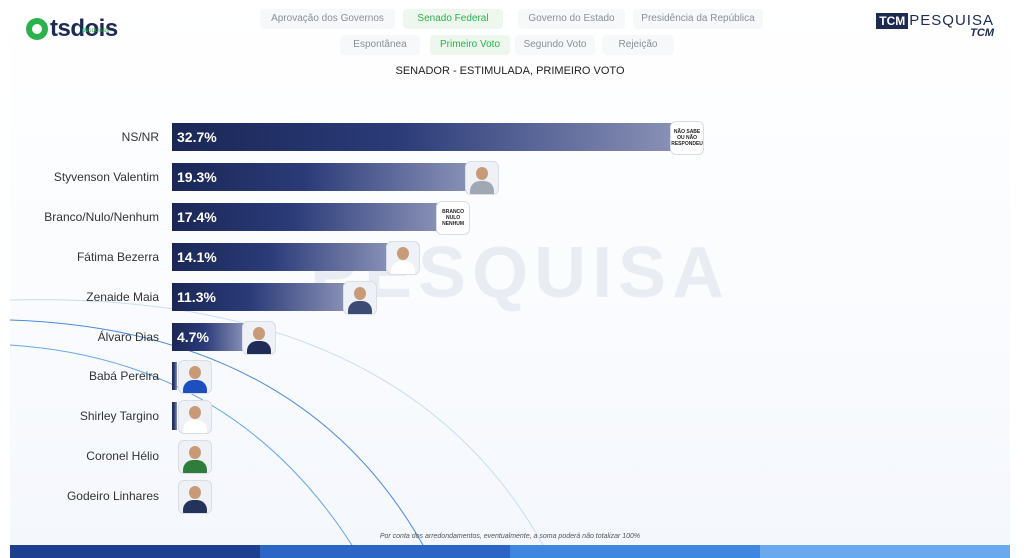 This screenshot has width=1024, height=558. I want to click on category-label: Zenaide Maia, so click(122, 296).